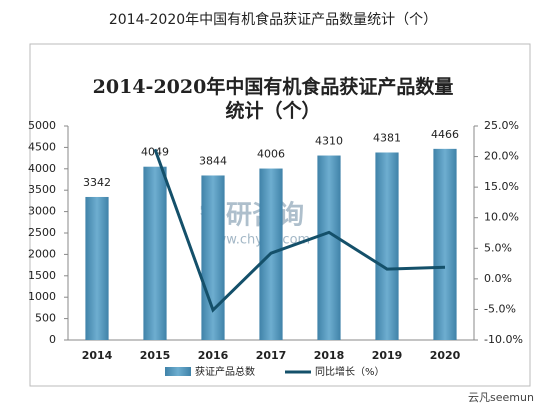  Describe the element at coordinates (387, 355) in the screenshot. I see `x-tick-label: 2019` at that location.